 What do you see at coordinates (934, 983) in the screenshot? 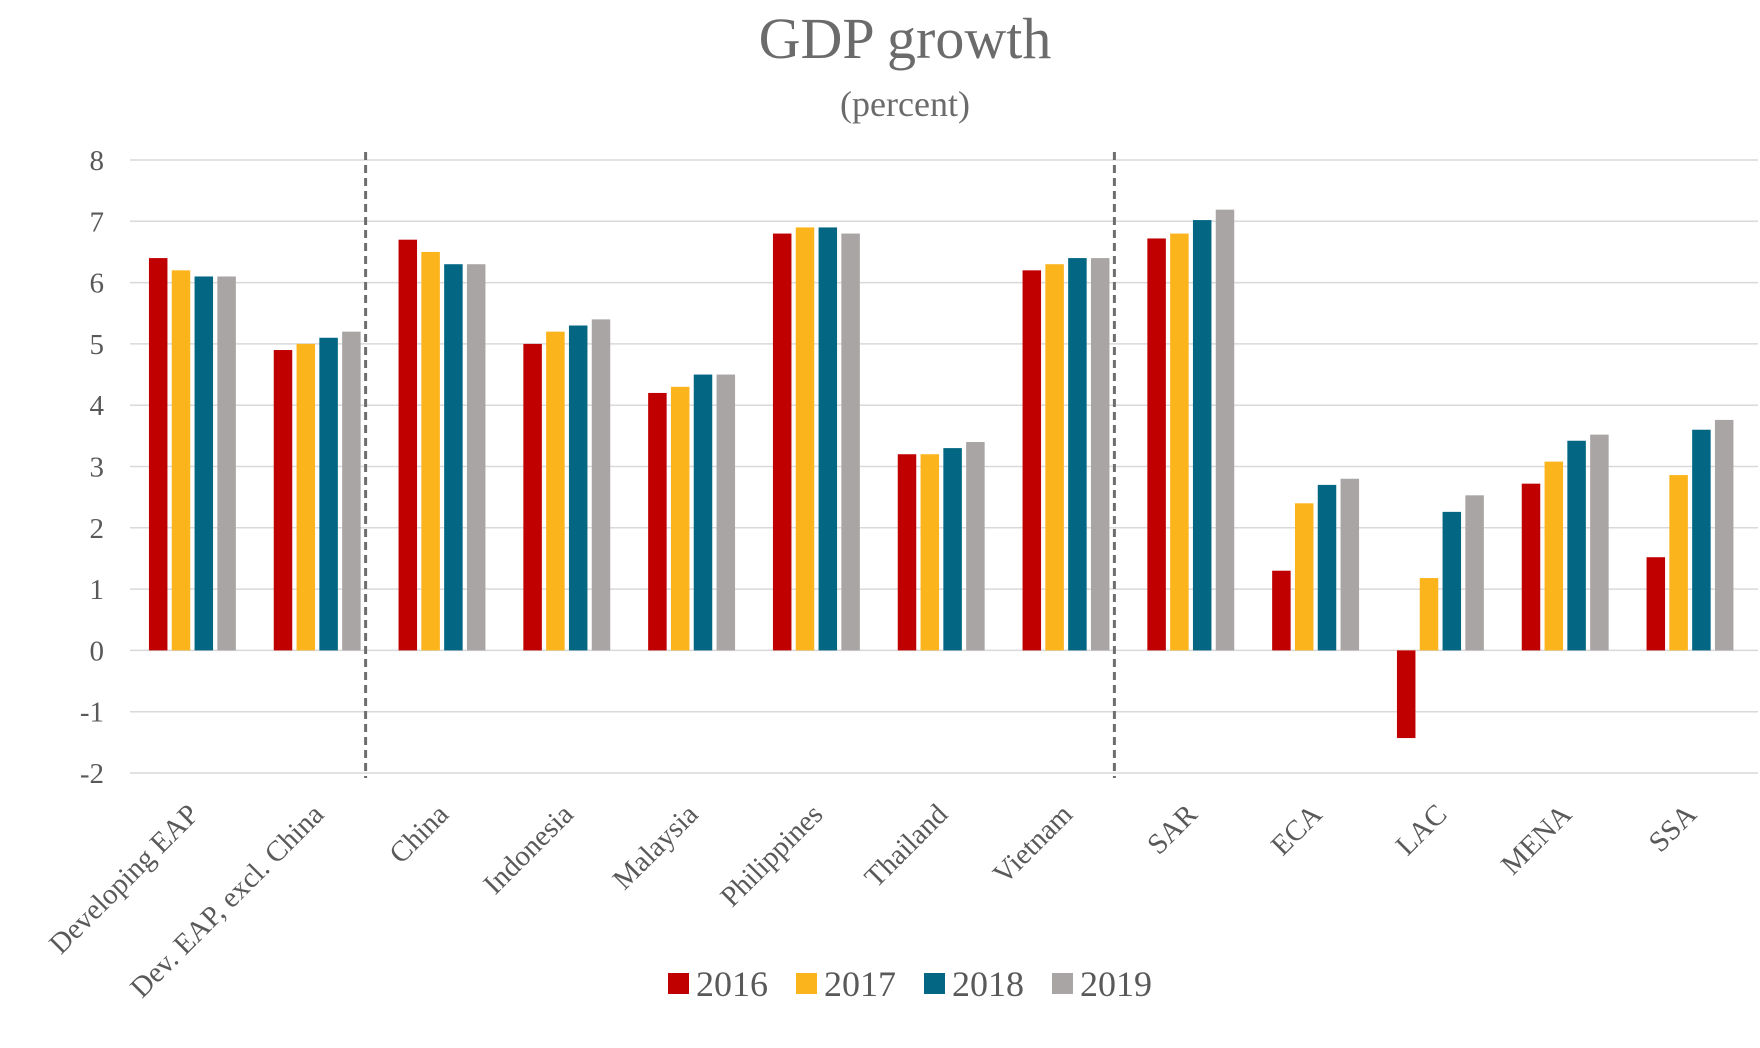
I see `legend-swatch-2018` at bounding box center [934, 983].